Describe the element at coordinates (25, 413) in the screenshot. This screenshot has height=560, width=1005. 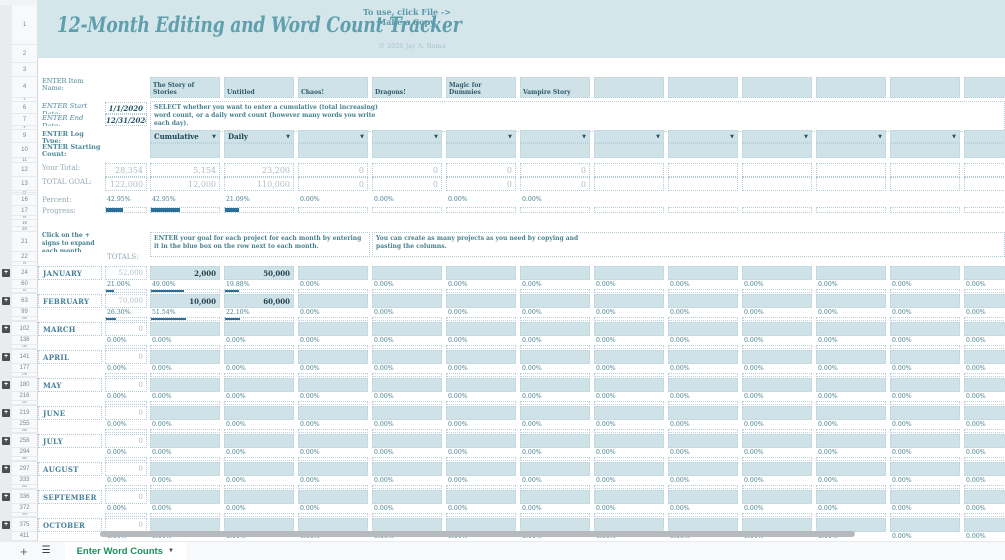
I see `row-header: 219` at that location.